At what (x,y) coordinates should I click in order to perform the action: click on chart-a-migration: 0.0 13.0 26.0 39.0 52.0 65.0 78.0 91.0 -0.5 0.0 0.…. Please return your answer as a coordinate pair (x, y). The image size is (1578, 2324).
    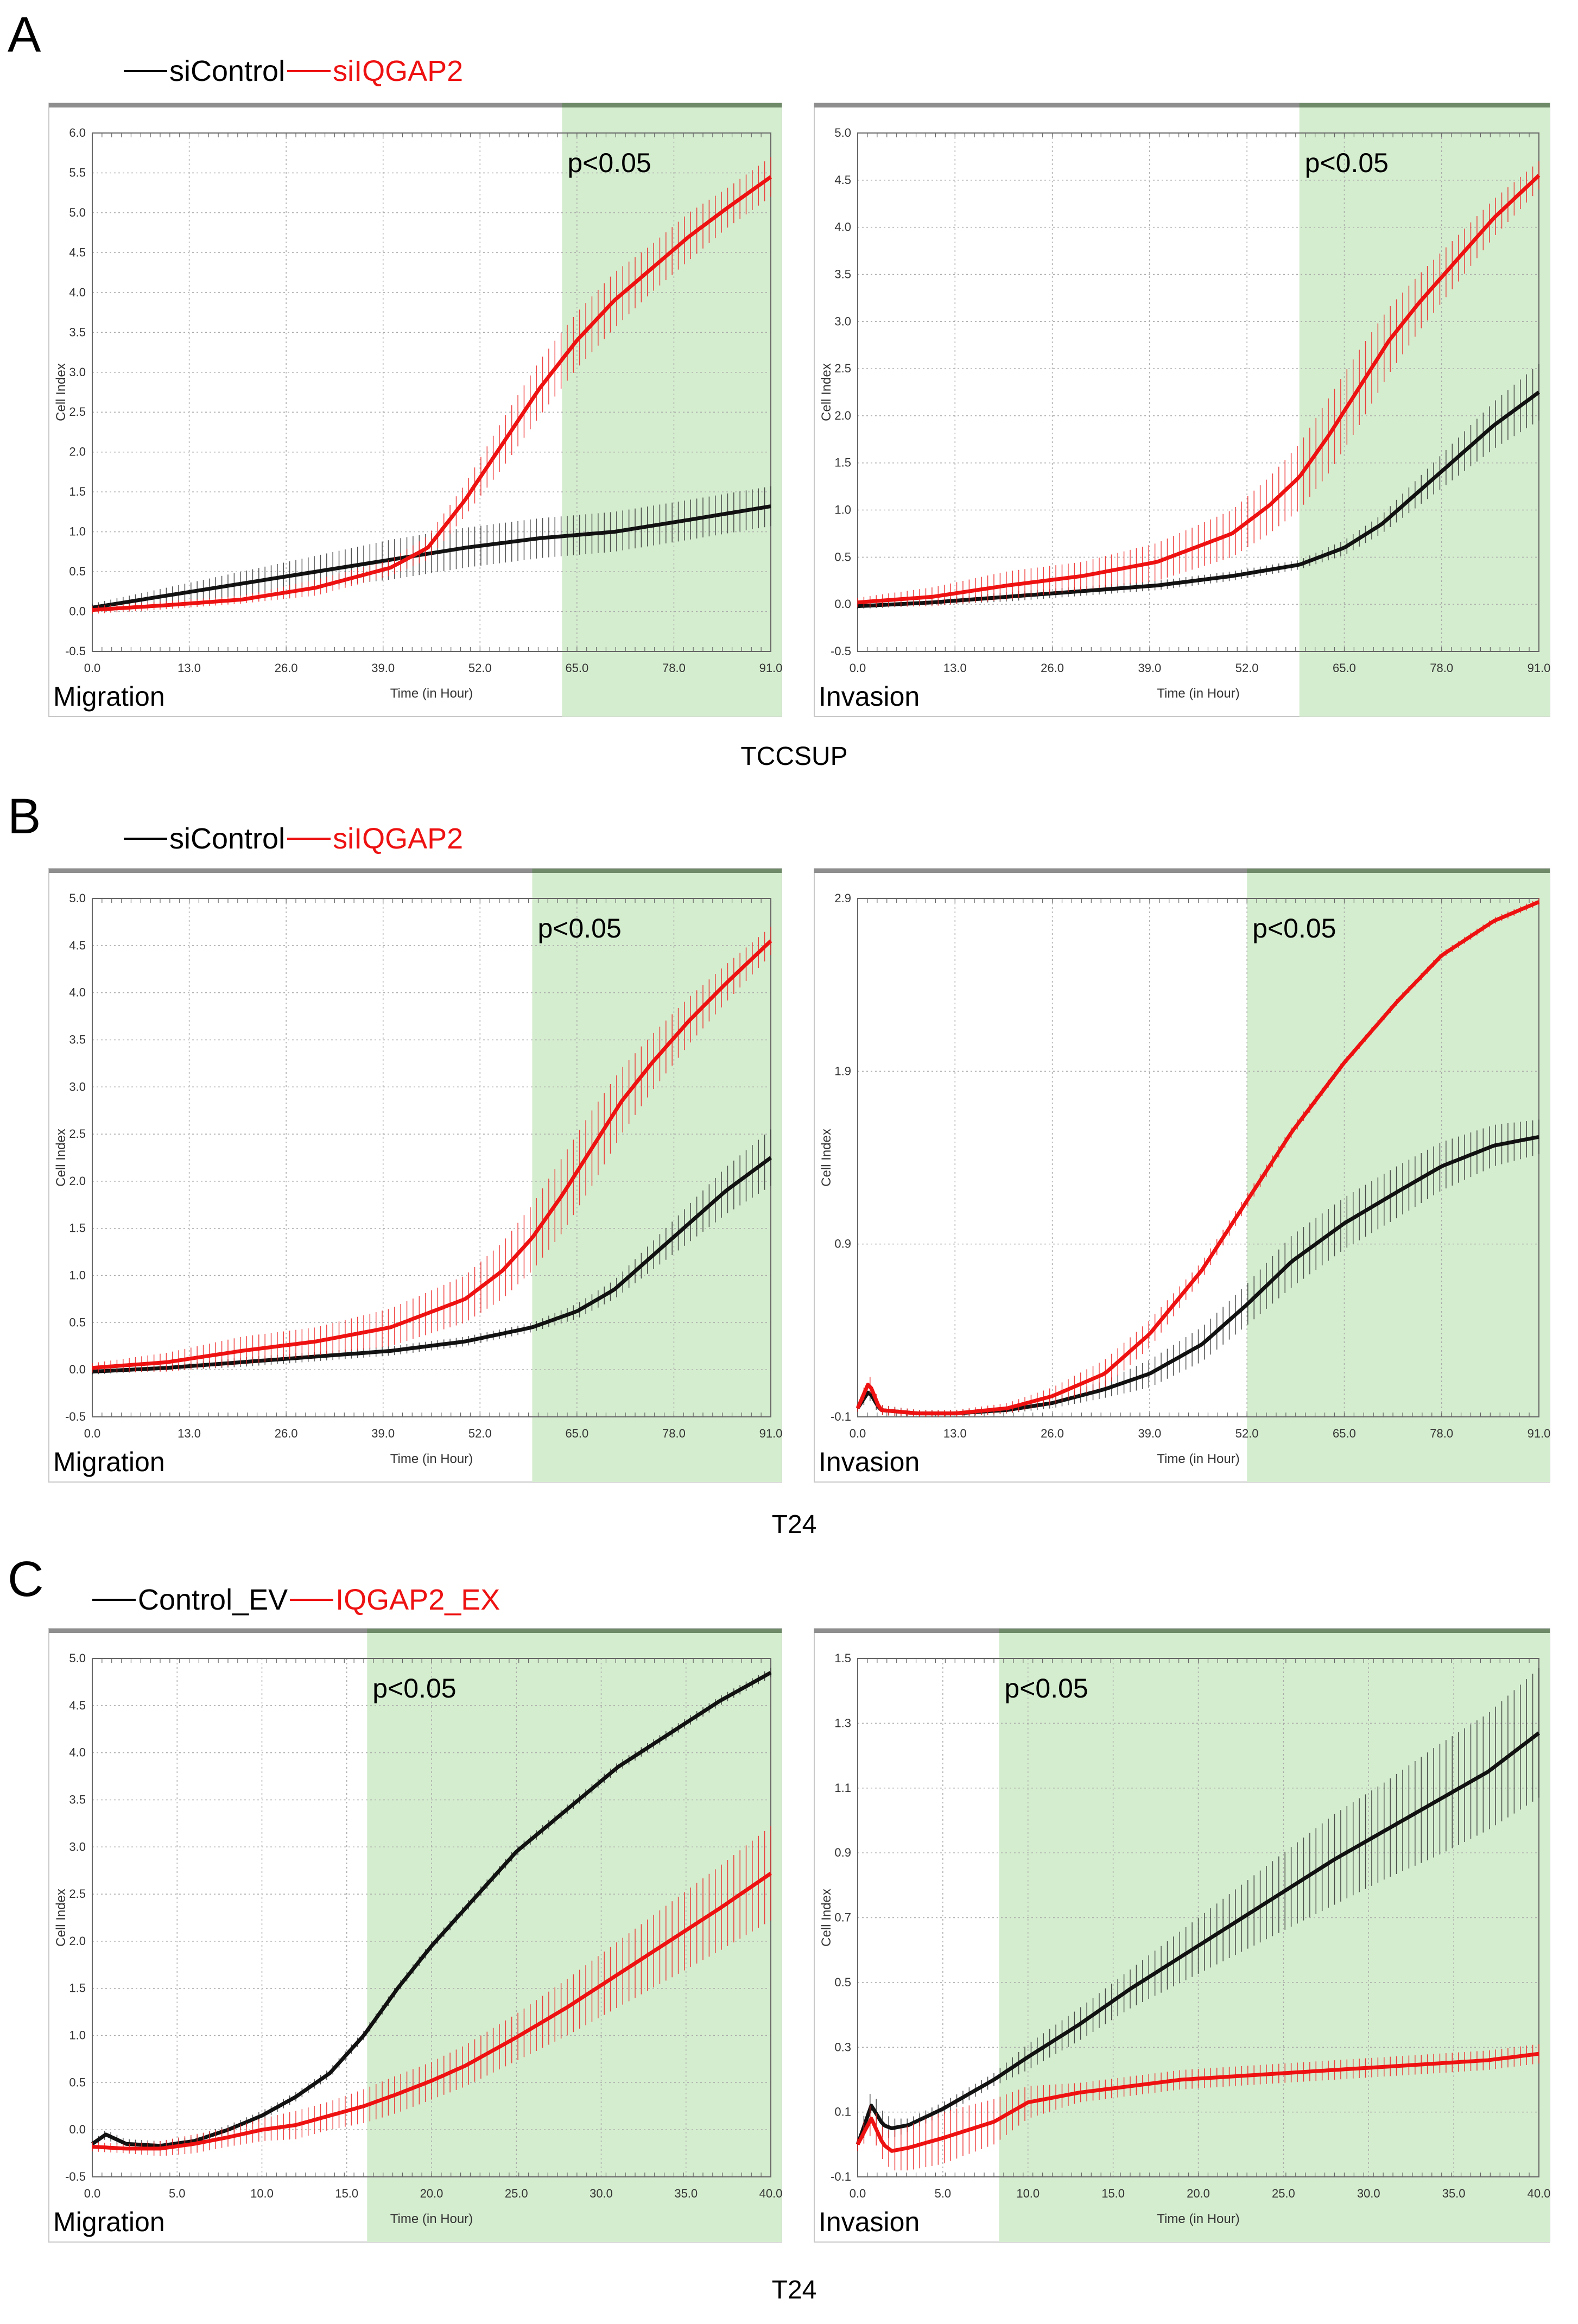
    Looking at the image, I should click on (415, 410).